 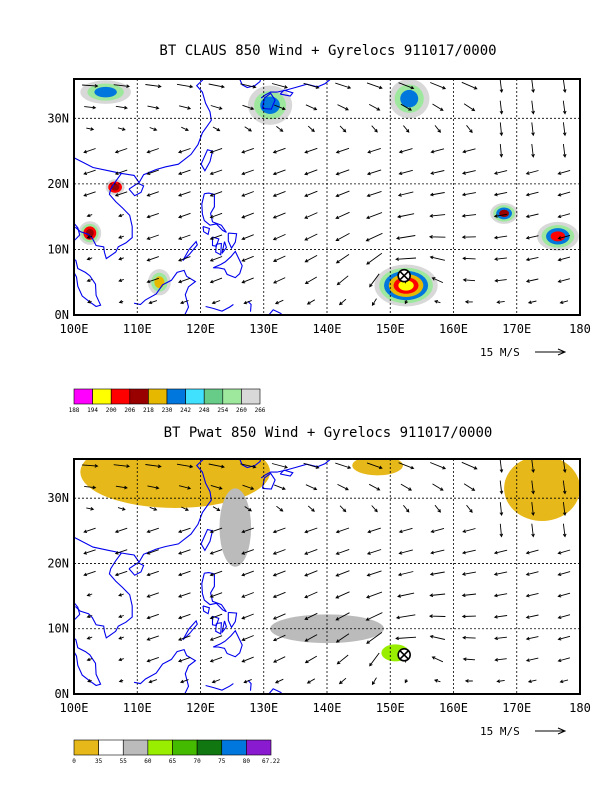 I want to click on colorbar-tick-label: 248, so click(x=204, y=410).